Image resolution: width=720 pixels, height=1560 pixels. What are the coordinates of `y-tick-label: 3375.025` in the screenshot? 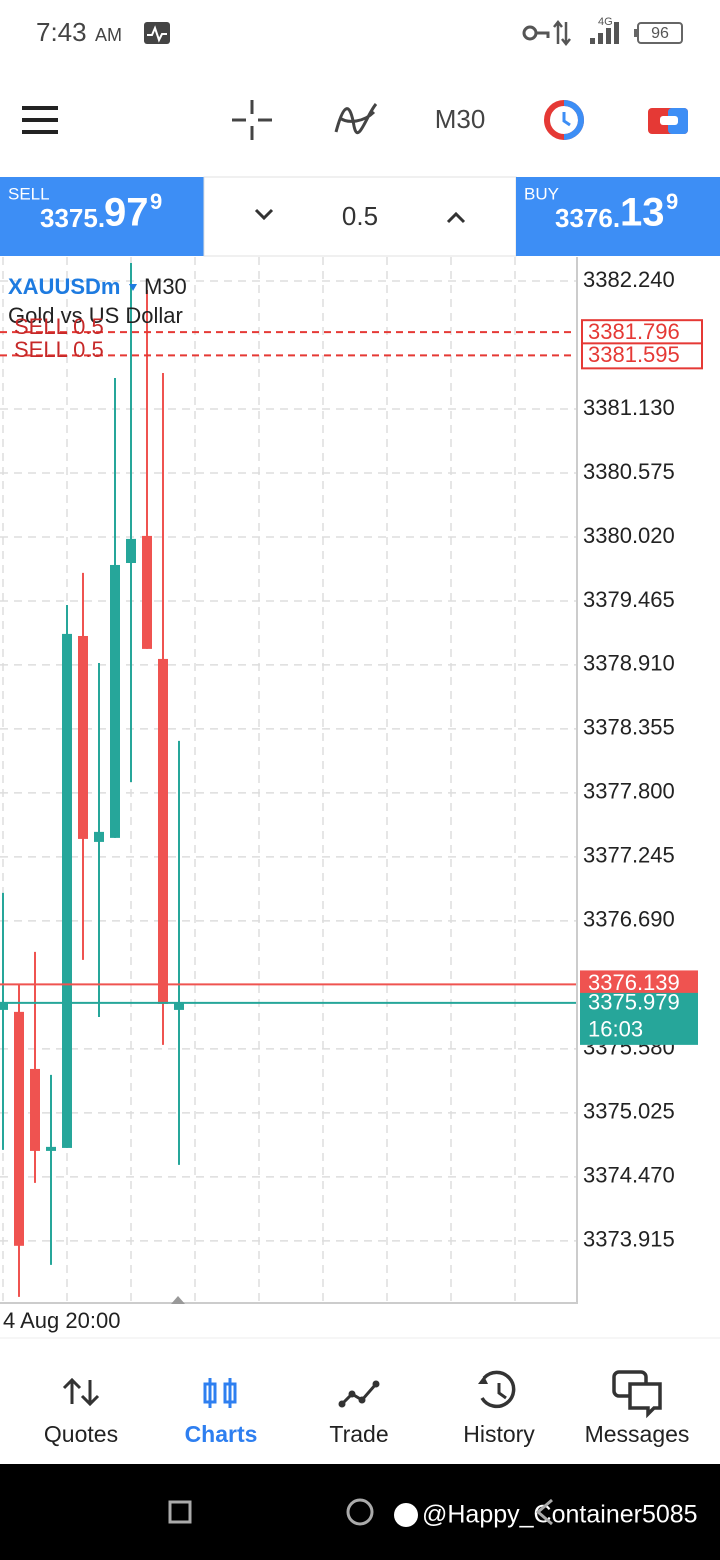 It's located at (629, 1111).